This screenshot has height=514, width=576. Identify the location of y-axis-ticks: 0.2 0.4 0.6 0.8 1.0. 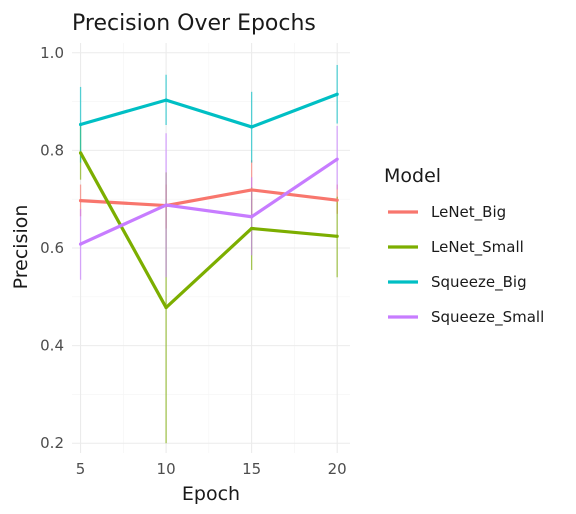
(52, 248).